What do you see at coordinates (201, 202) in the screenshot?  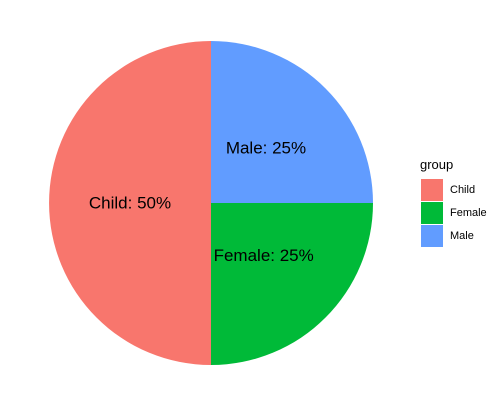 I see `pie-slice-labels: Male: 25% Female: 25% Child: 50%` at bounding box center [201, 202].